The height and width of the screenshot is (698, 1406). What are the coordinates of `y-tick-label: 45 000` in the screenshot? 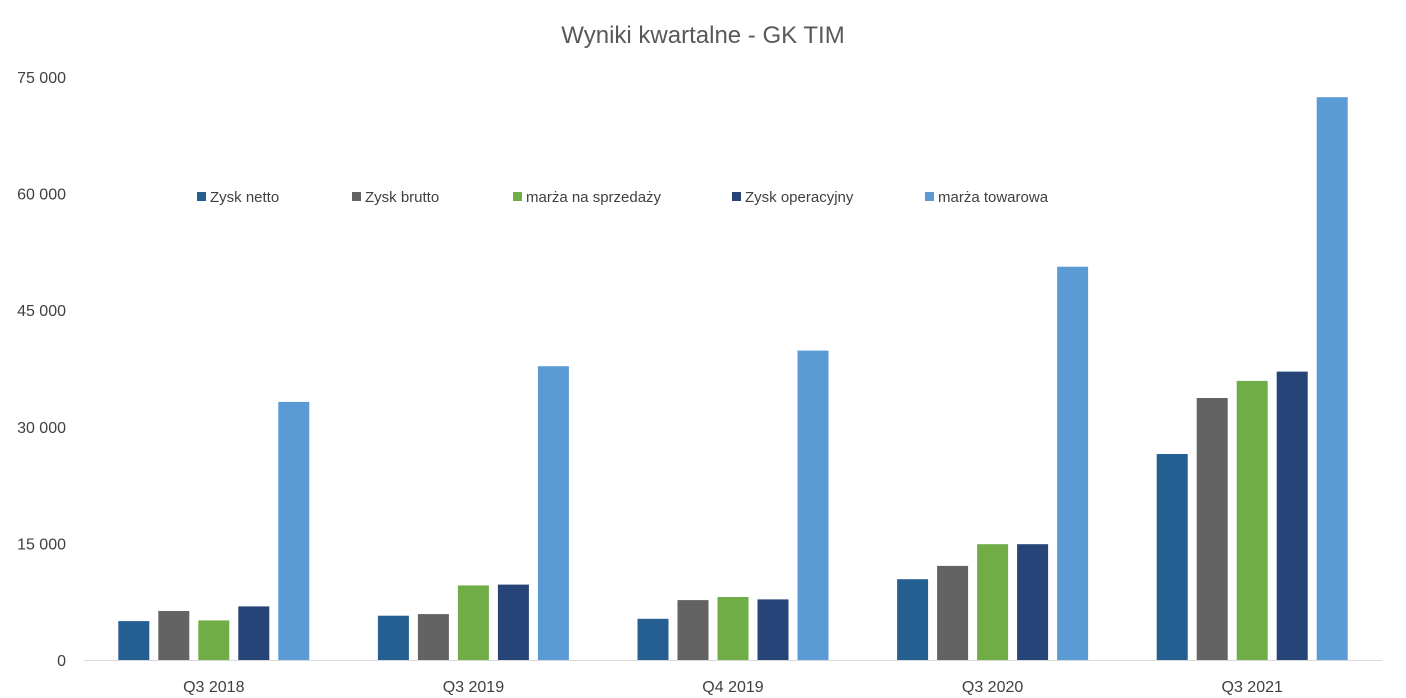 It's located at (41, 311).